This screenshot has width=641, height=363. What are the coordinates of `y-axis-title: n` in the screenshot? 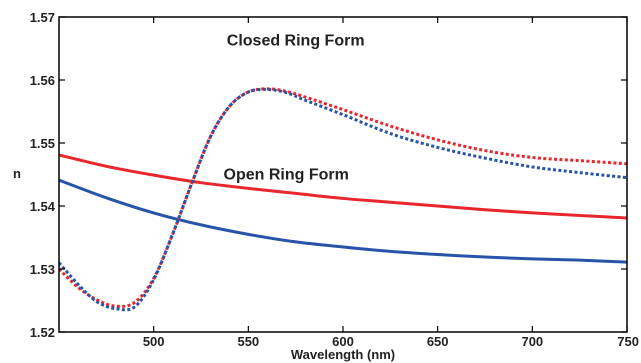 It's located at (17, 173).